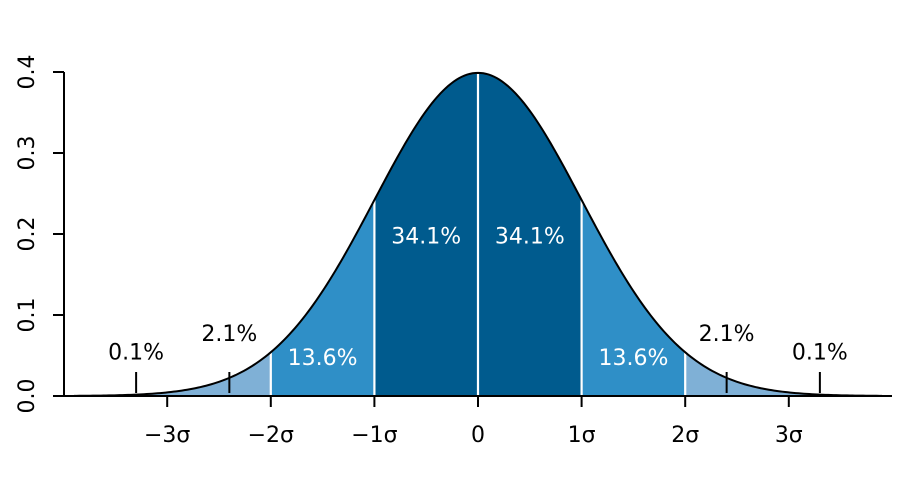  What do you see at coordinates (374, 435) in the screenshot?
I see `x-tick-label: −1σ` at bounding box center [374, 435].